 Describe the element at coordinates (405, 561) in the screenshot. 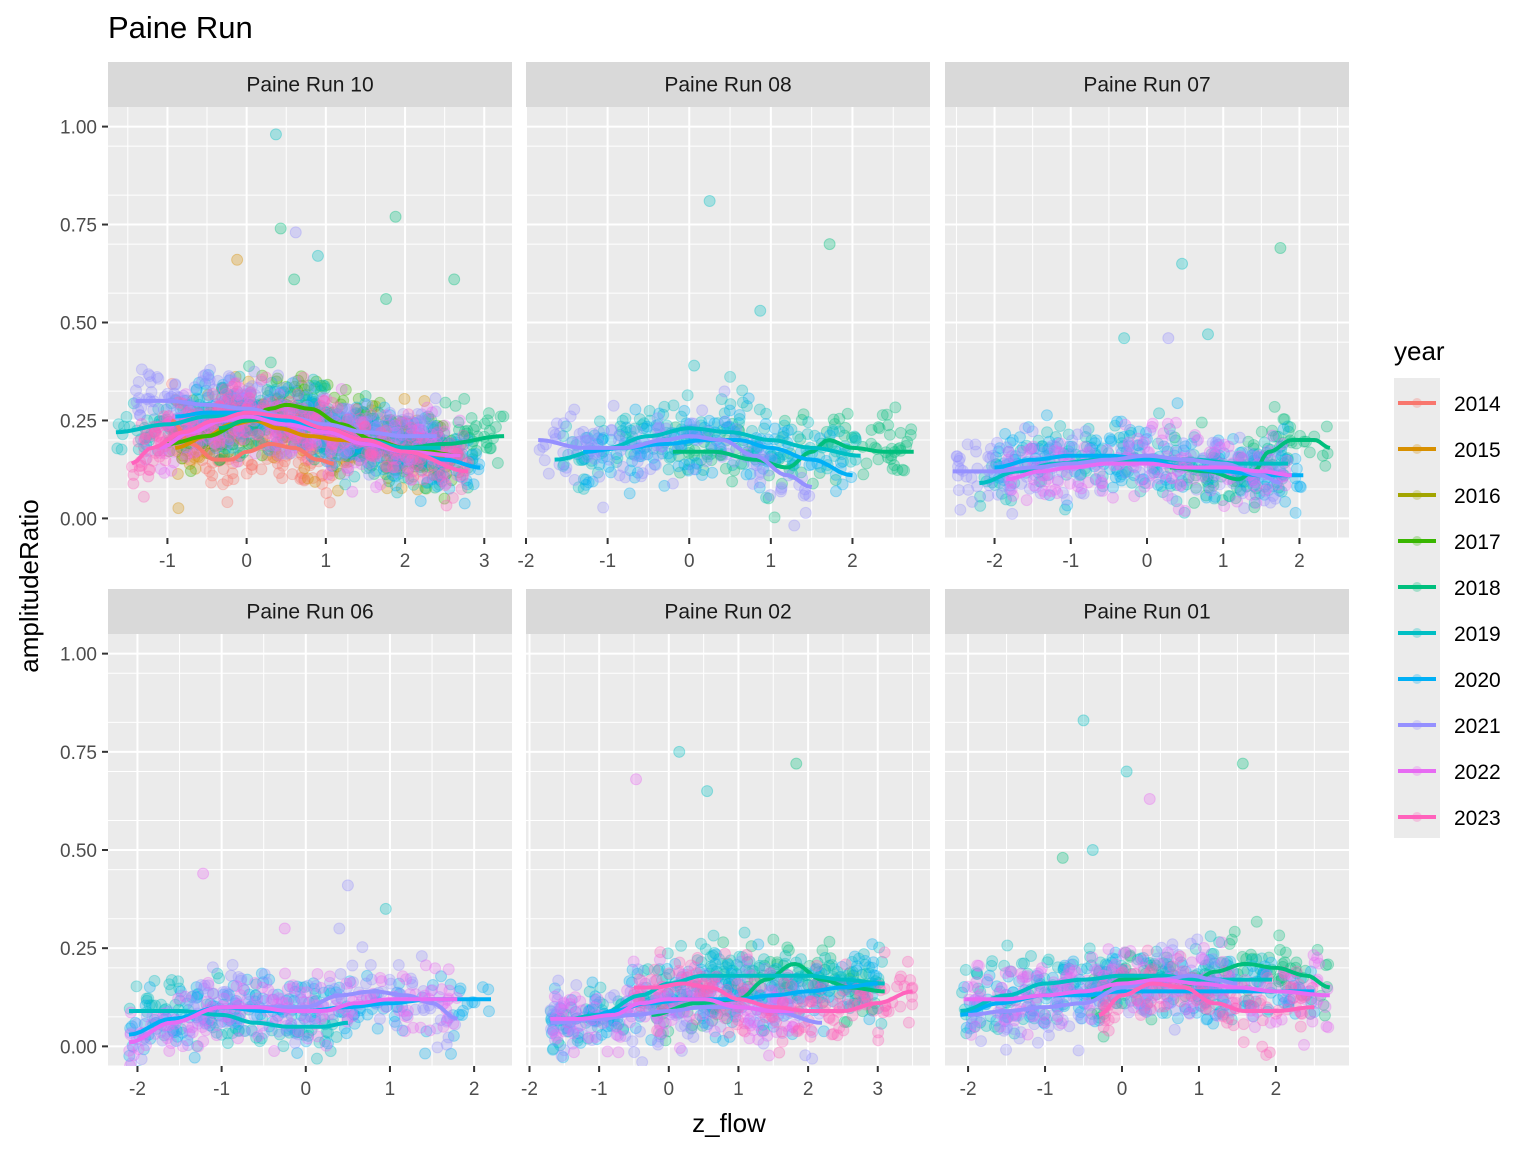

I see `x-tick-label: 2` at that location.